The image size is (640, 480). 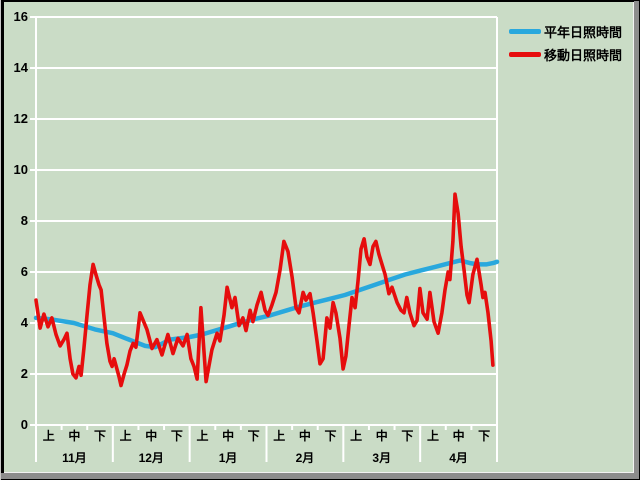 What do you see at coordinates (382, 458) in the screenshot?
I see `x-month-label: 3月` at bounding box center [382, 458].